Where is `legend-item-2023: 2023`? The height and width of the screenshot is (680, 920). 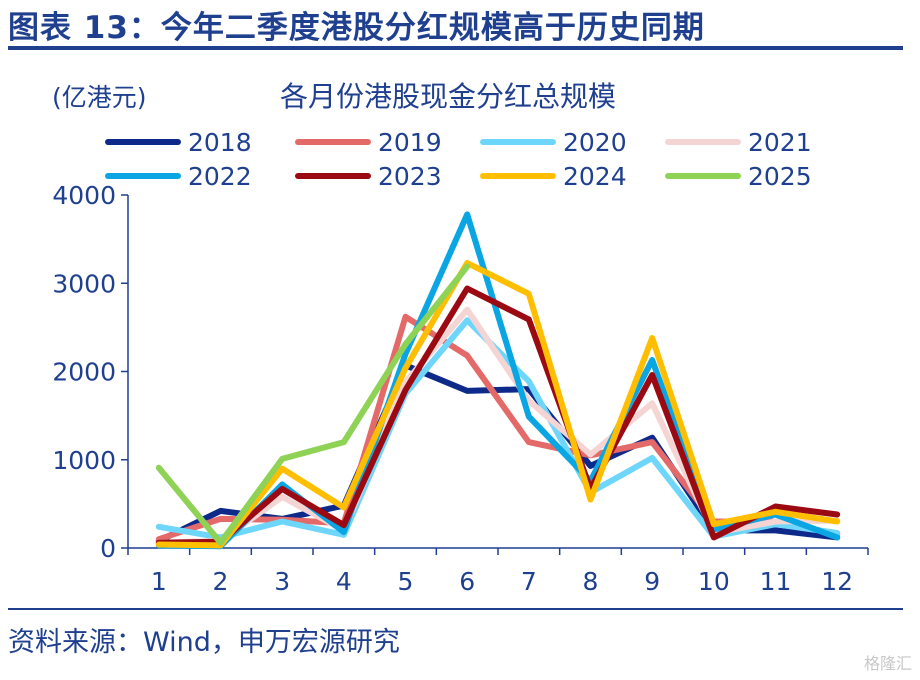
legend-item-2023: 2023 is located at coordinates (368, 176).